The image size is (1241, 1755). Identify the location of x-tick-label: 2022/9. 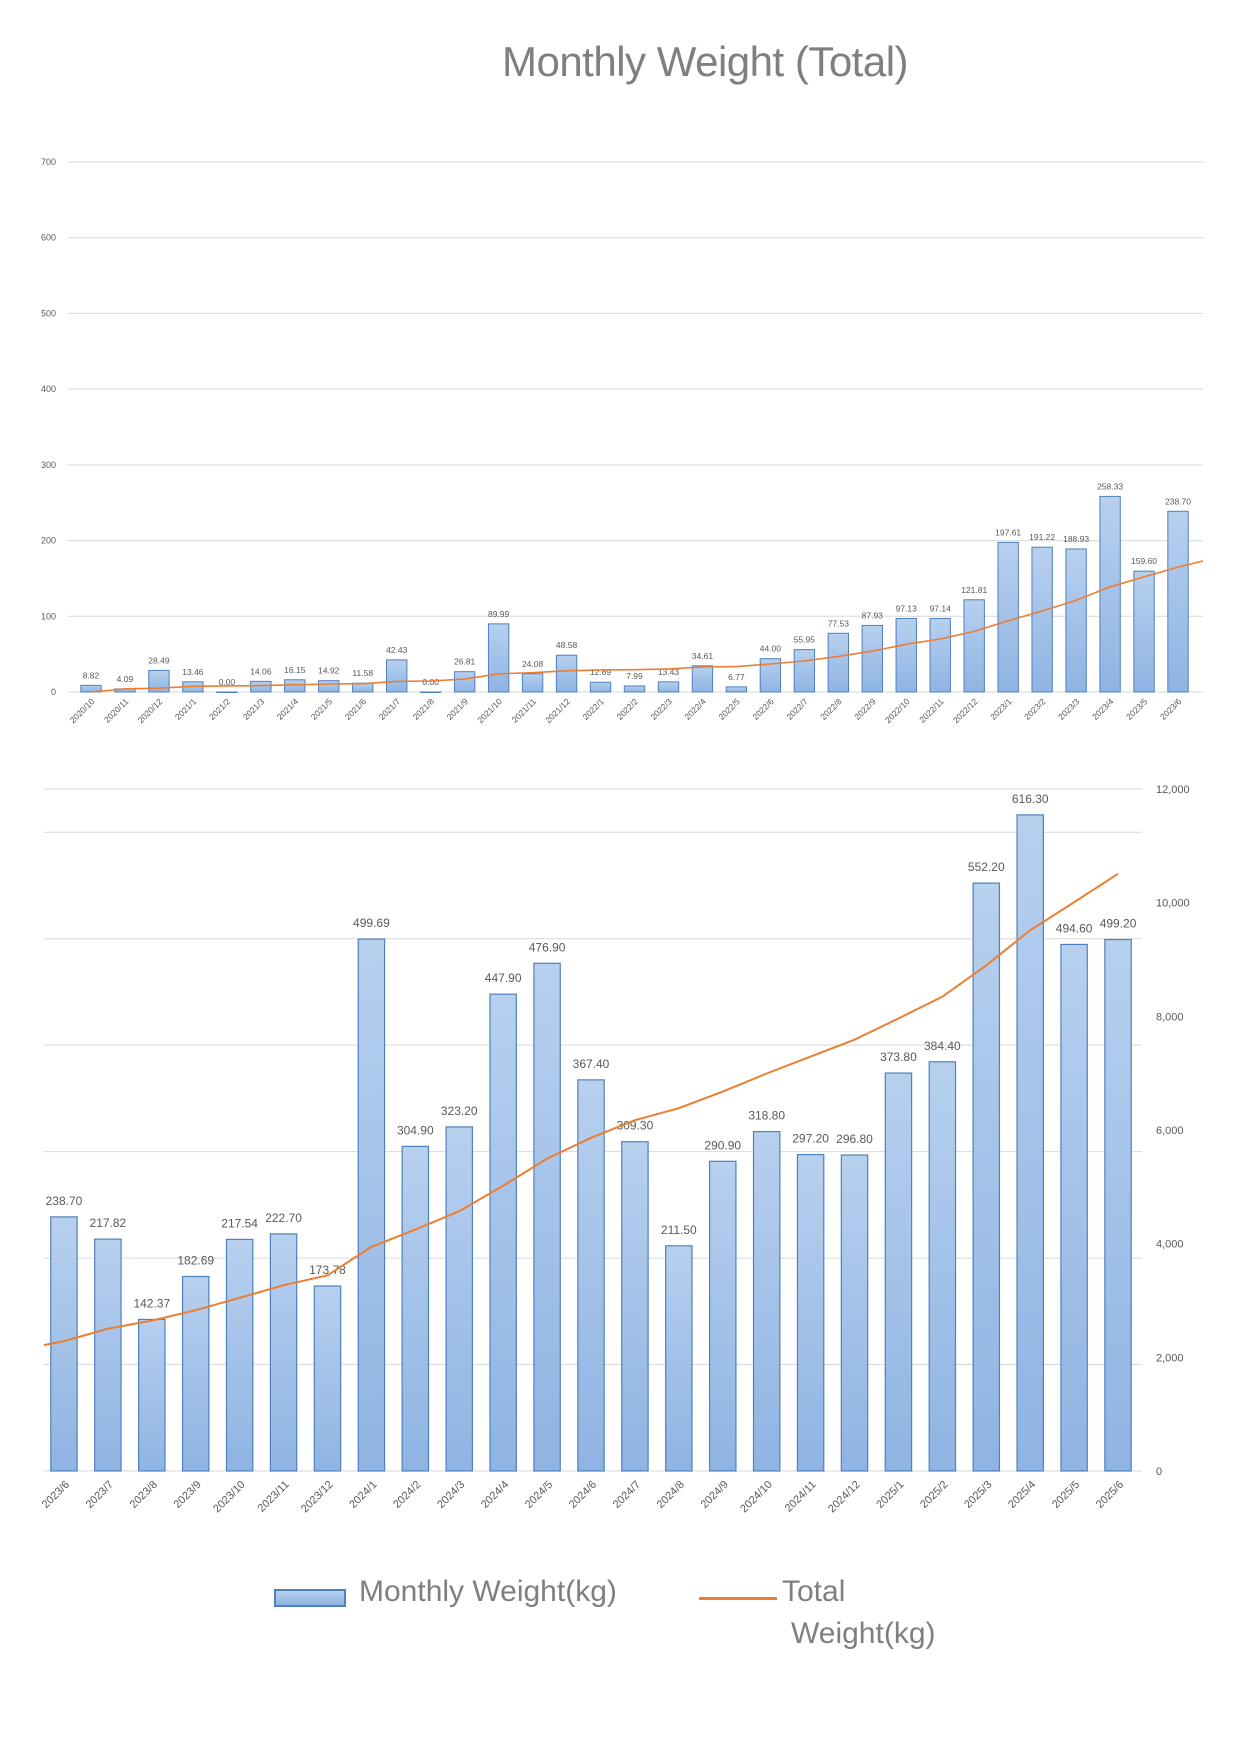
(865, 709).